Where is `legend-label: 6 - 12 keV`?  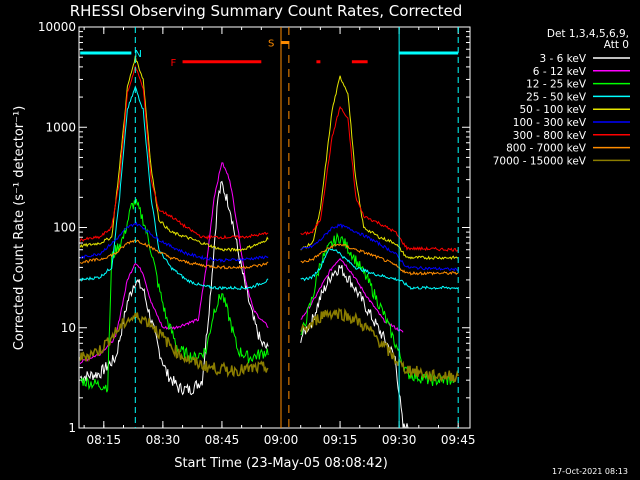 legend-label: 6 - 12 keV is located at coordinates (560, 72).